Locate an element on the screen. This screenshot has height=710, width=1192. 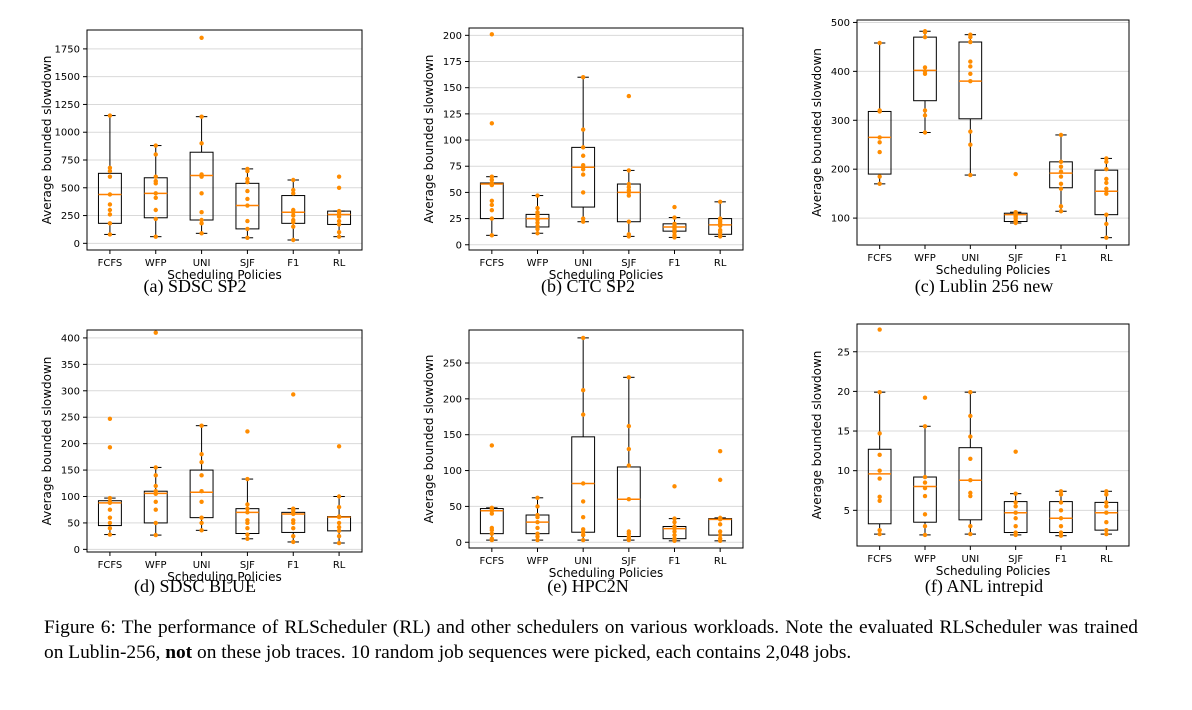
x-tick-label: UNI is located at coordinates (970, 559).